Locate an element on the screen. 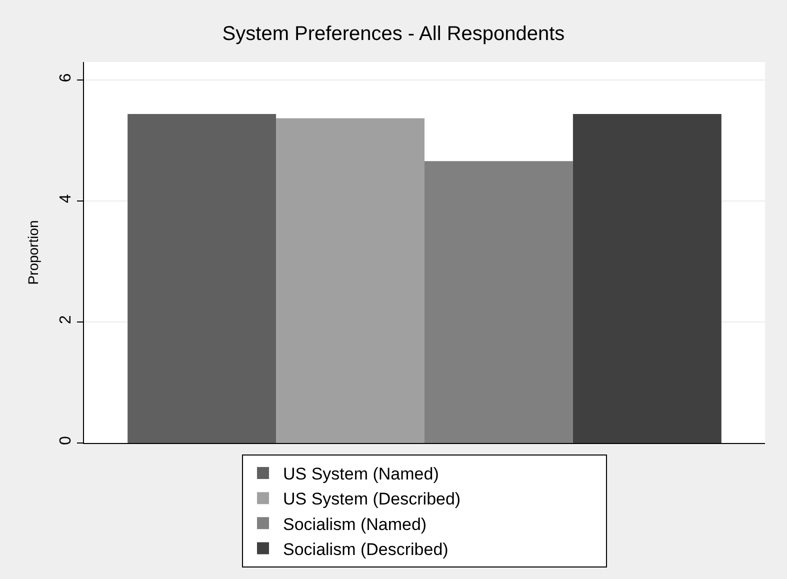  chart-title: System Preferences - All Respondents is located at coordinates (393, 34).